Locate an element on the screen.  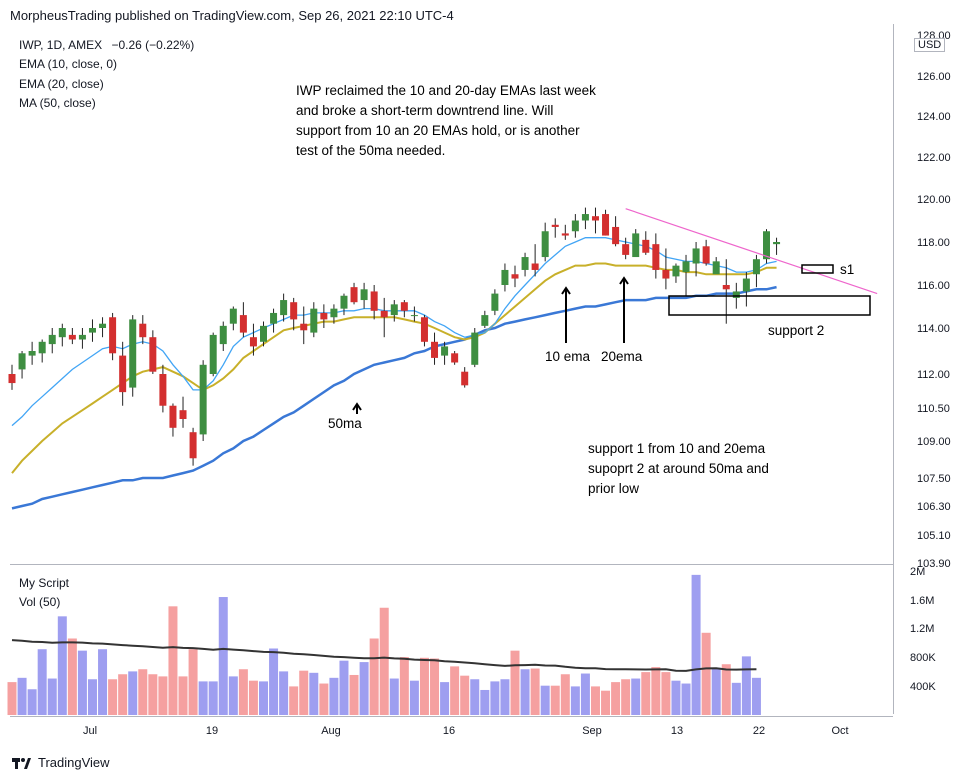
footer: TradingView is located at coordinates (61, 762).